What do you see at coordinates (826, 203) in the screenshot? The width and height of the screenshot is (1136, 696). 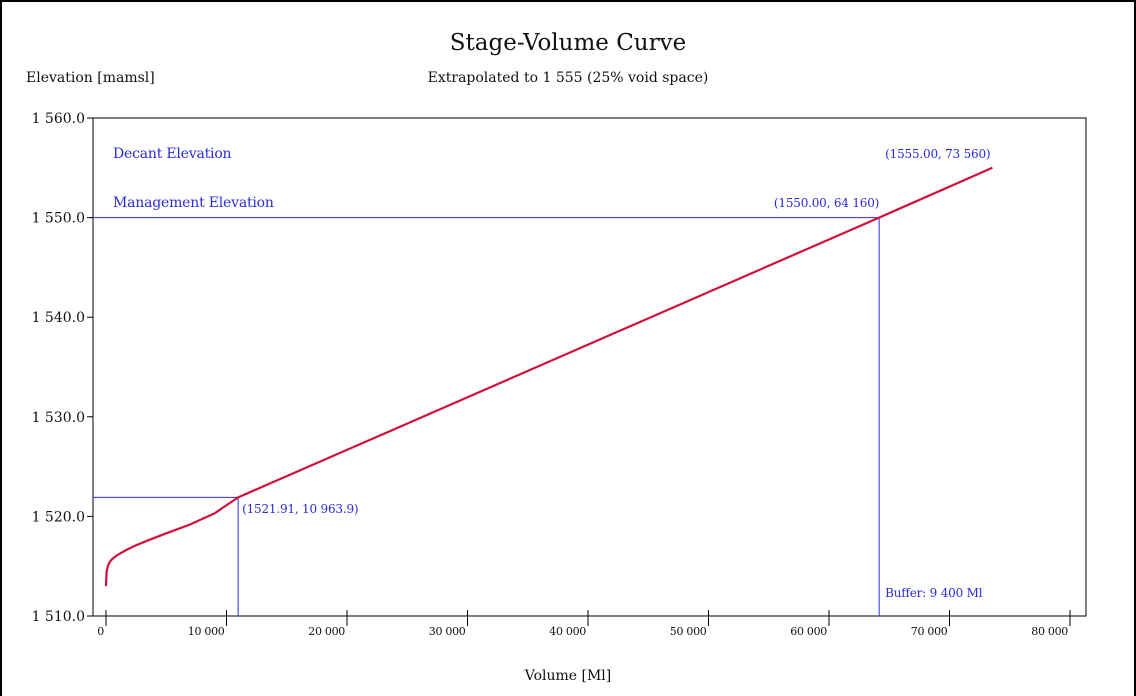 I see `point-label-1550: (1550.00, 64 160)` at bounding box center [826, 203].